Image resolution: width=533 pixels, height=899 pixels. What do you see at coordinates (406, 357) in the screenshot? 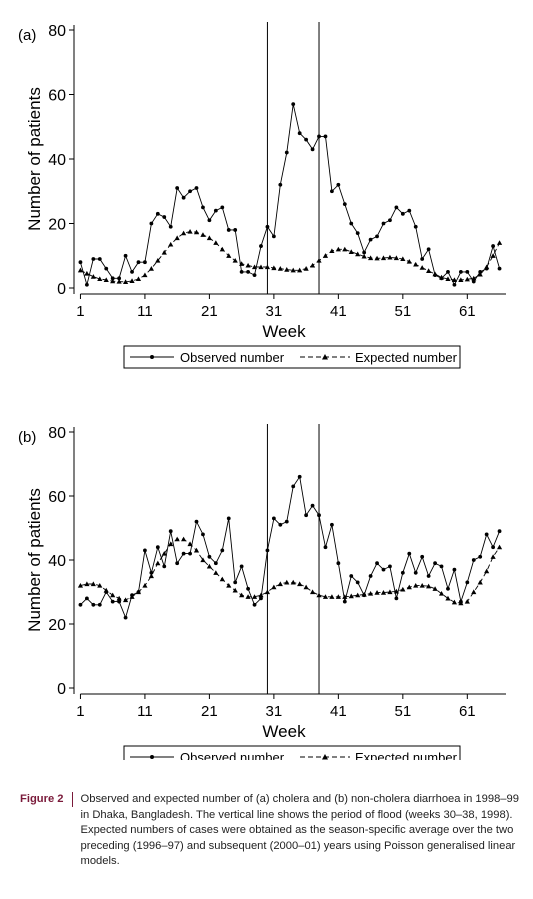
I see `legend-expected-label: Expected number` at bounding box center [406, 357].